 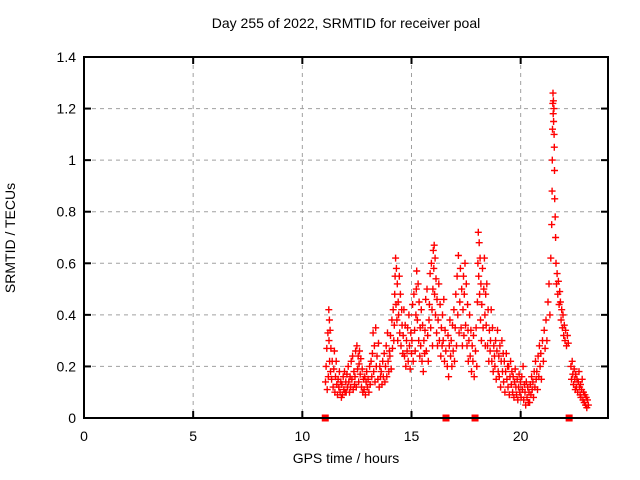 I want to click on x-tick-label: 20, so click(x=521, y=436).